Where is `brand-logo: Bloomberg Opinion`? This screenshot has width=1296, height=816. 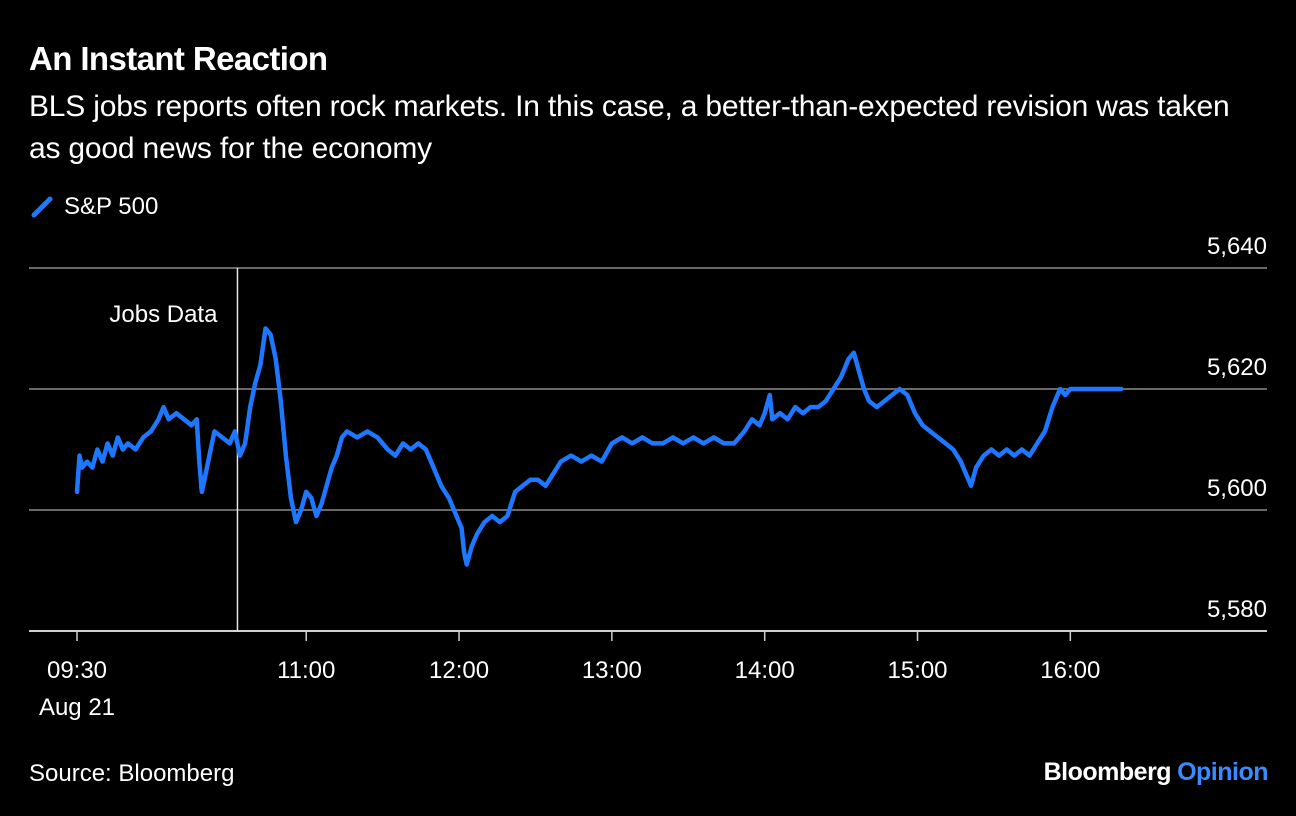 brand-logo: Bloomberg Opinion is located at coordinates (1156, 772).